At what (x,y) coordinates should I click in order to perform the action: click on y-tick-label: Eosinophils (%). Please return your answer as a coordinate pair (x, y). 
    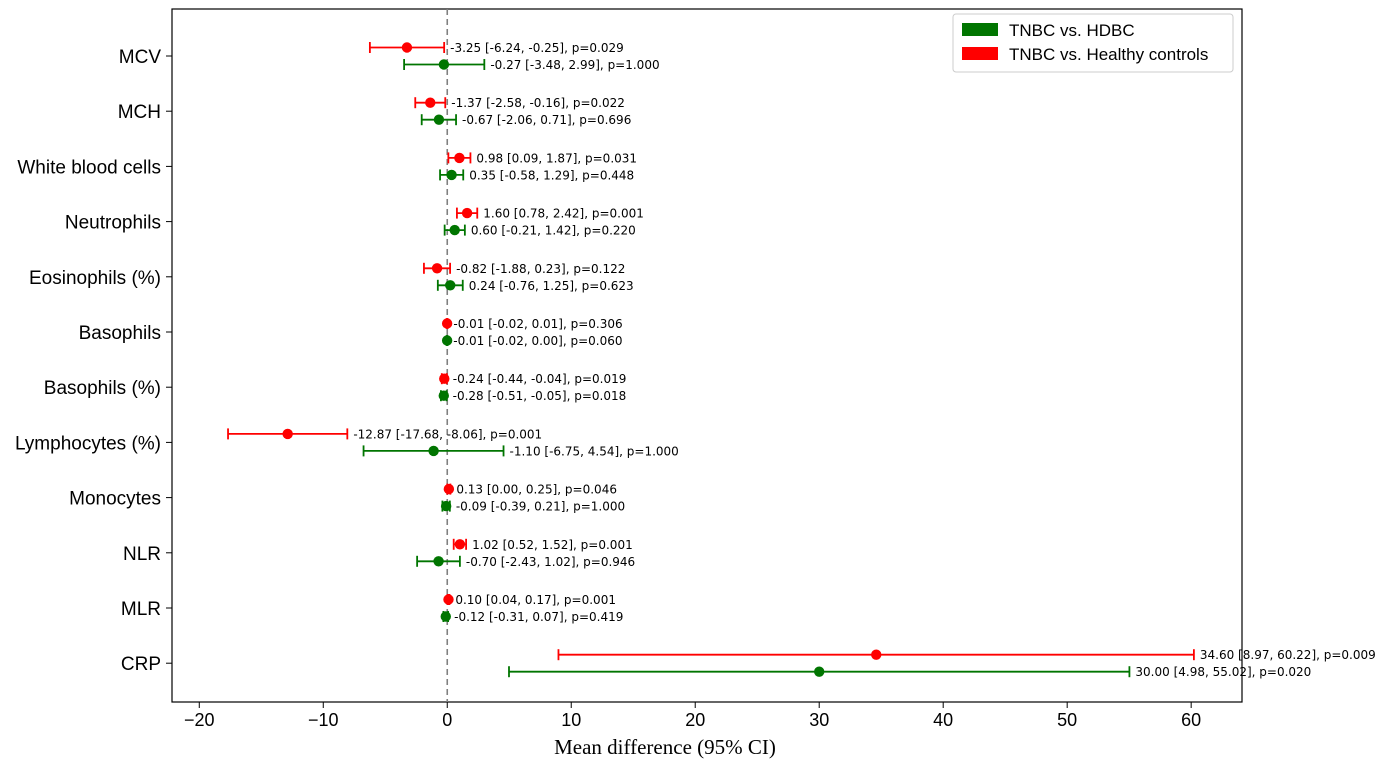
    Looking at the image, I should click on (95, 278).